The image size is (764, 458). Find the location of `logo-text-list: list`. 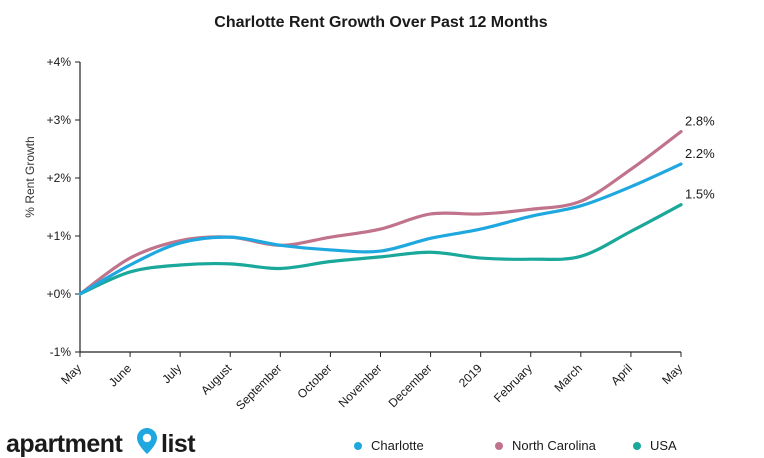

logo-text-list: list is located at coordinates (178, 444).